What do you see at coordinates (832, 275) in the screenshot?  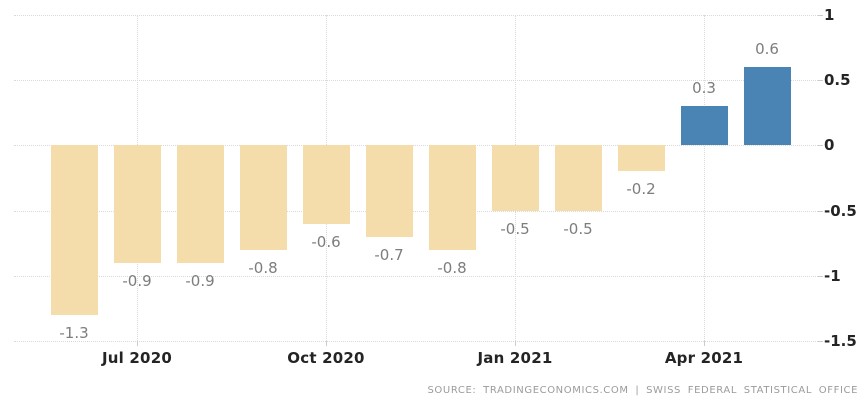 I see `y-axis-label: -1` at bounding box center [832, 275].